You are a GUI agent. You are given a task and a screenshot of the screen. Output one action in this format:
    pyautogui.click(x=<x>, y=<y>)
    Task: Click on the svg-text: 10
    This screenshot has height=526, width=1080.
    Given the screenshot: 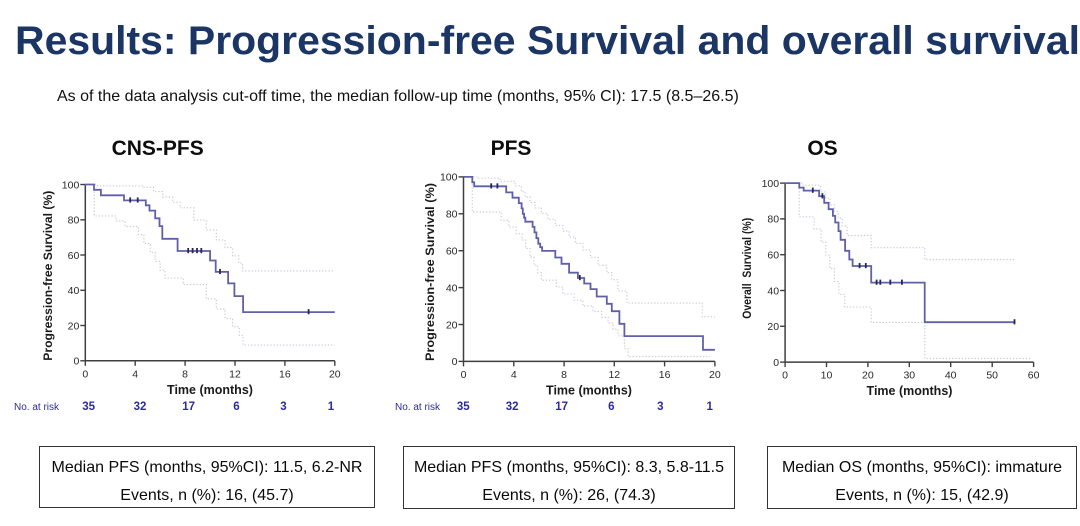 What is the action you would take?
    pyautogui.click(x=827, y=376)
    